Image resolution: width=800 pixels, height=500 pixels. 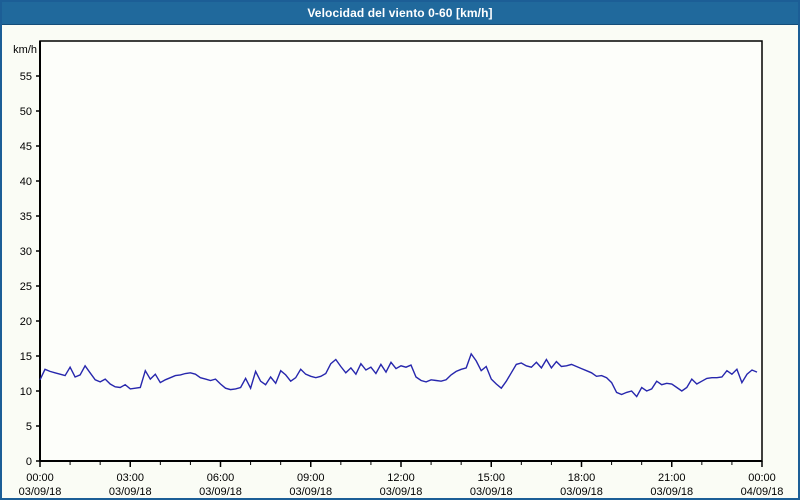 What do you see at coordinates (221, 478) in the screenshot?
I see `x-tick-time-label: 06:00` at bounding box center [221, 478].